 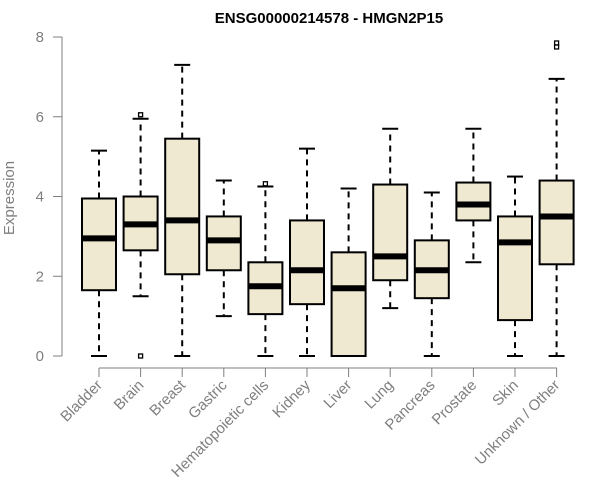 I want to click on y-tick-label: 4, so click(x=40, y=197).